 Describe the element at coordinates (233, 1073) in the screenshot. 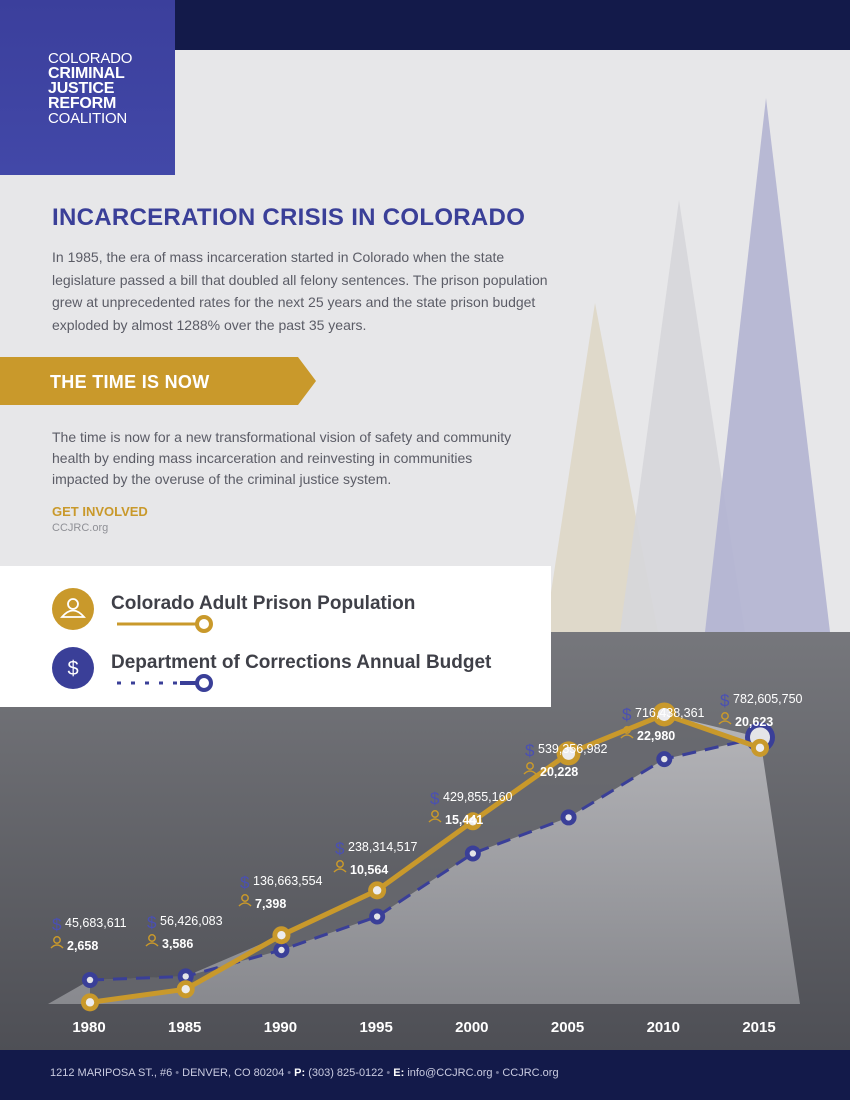

I see `footer-city: DENVER, CO 80204` at that location.